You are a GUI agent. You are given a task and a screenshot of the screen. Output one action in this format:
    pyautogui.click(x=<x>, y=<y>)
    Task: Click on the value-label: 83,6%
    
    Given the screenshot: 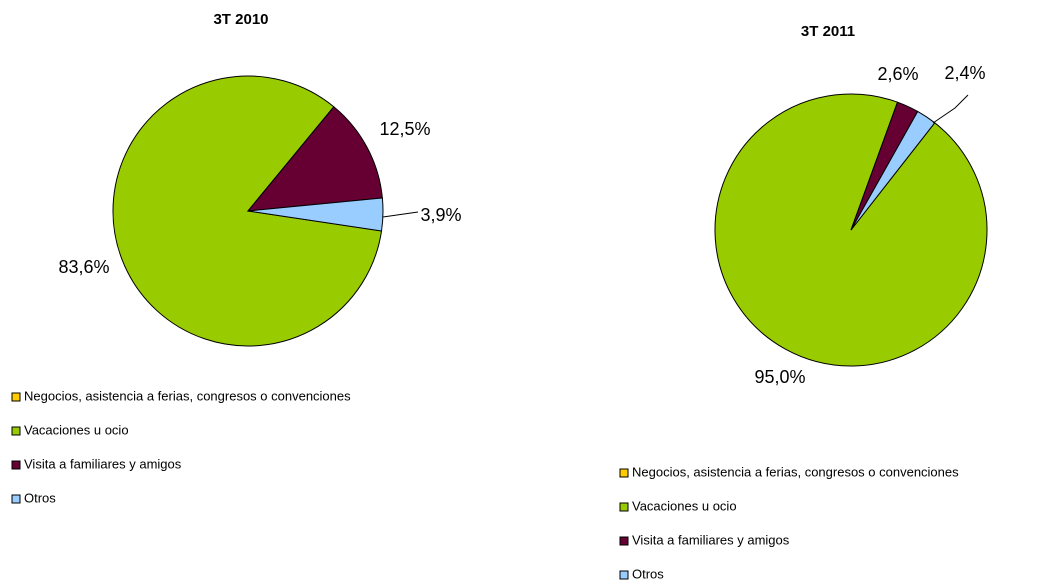 What is the action you would take?
    pyautogui.click(x=83, y=267)
    